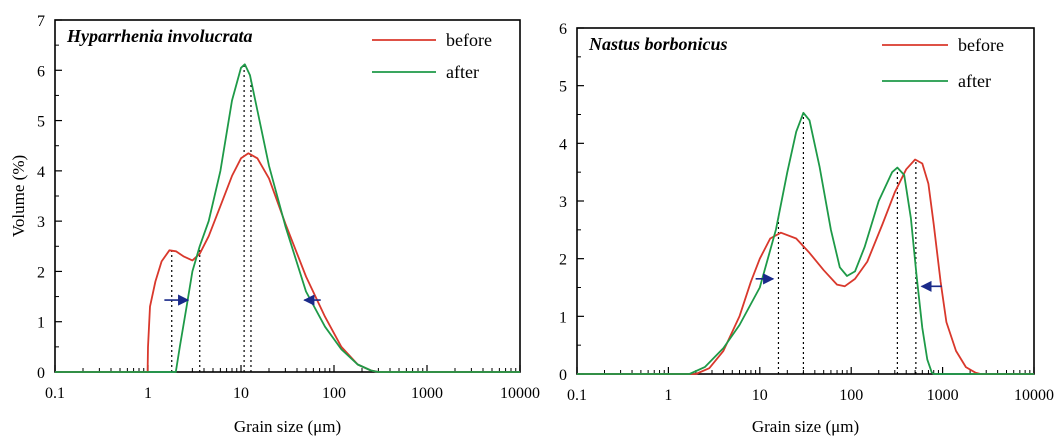 Image resolution: width=1057 pixels, height=438 pixels. Describe the element at coordinates (18, 196) in the screenshot. I see `y-axis-title: Volume (%)` at that location.